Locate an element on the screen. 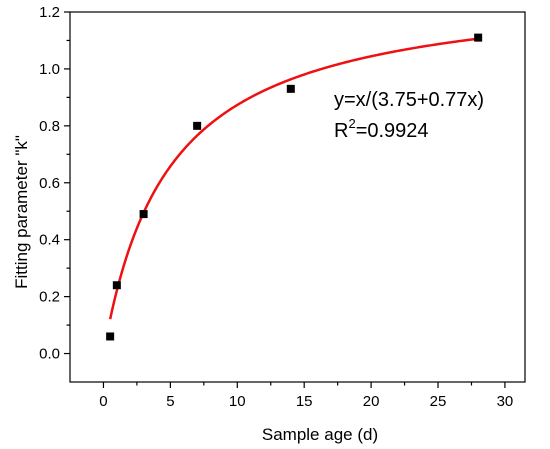  x-tick-label: 15 is located at coordinates (304, 401).